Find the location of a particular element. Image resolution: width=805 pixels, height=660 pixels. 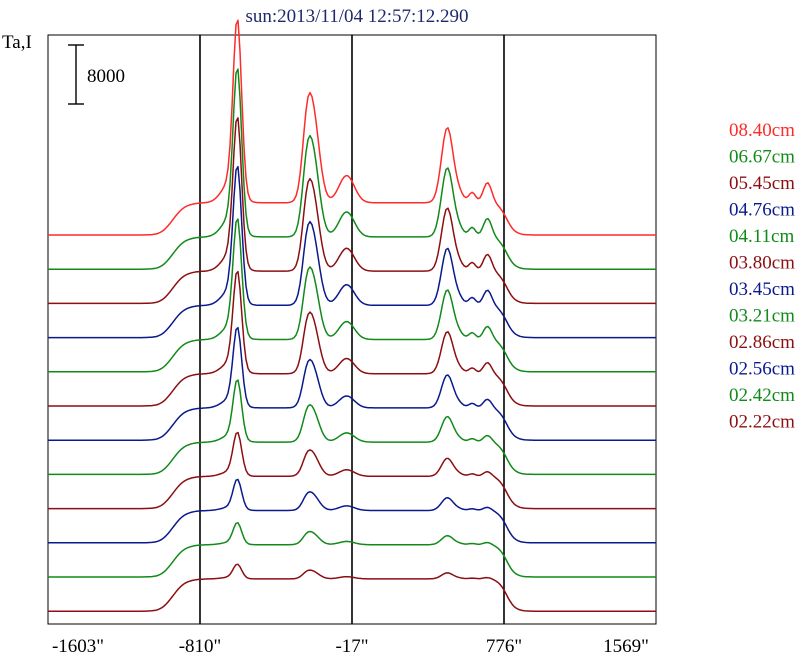

x-tick-label: -1603" is located at coordinates (78, 646).